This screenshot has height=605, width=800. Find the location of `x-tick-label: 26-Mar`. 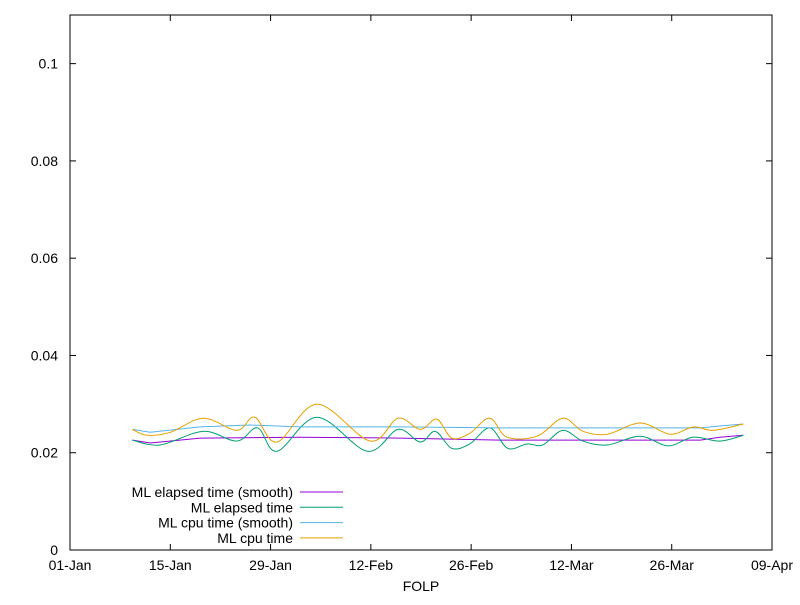

x-tick-label: 26-Mar is located at coordinates (672, 565).